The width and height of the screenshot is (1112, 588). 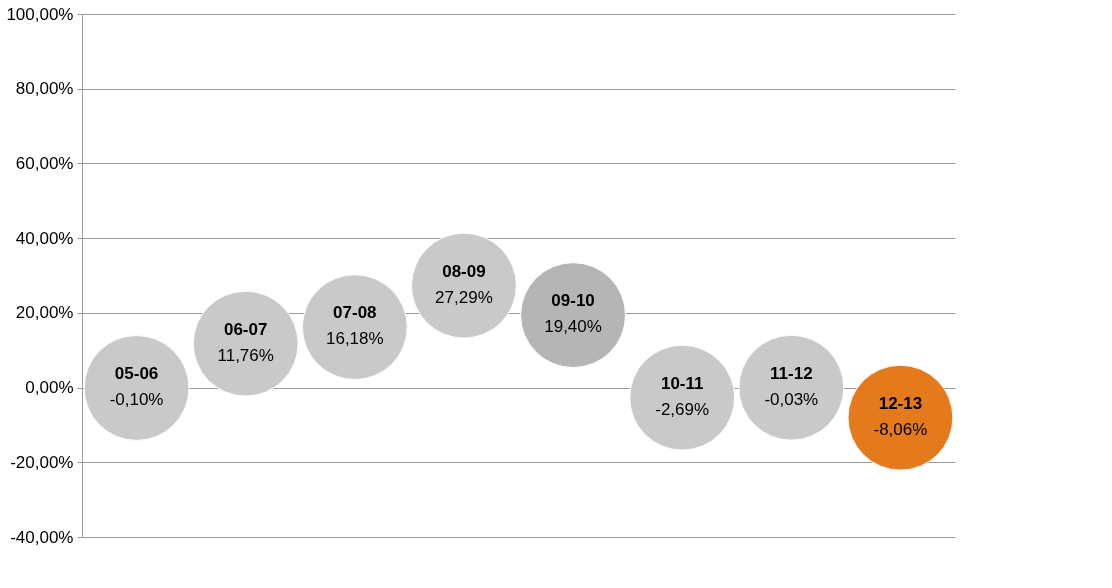 What do you see at coordinates (44, 163) in the screenshot?
I see `y-tick-label: 60,00%` at bounding box center [44, 163].